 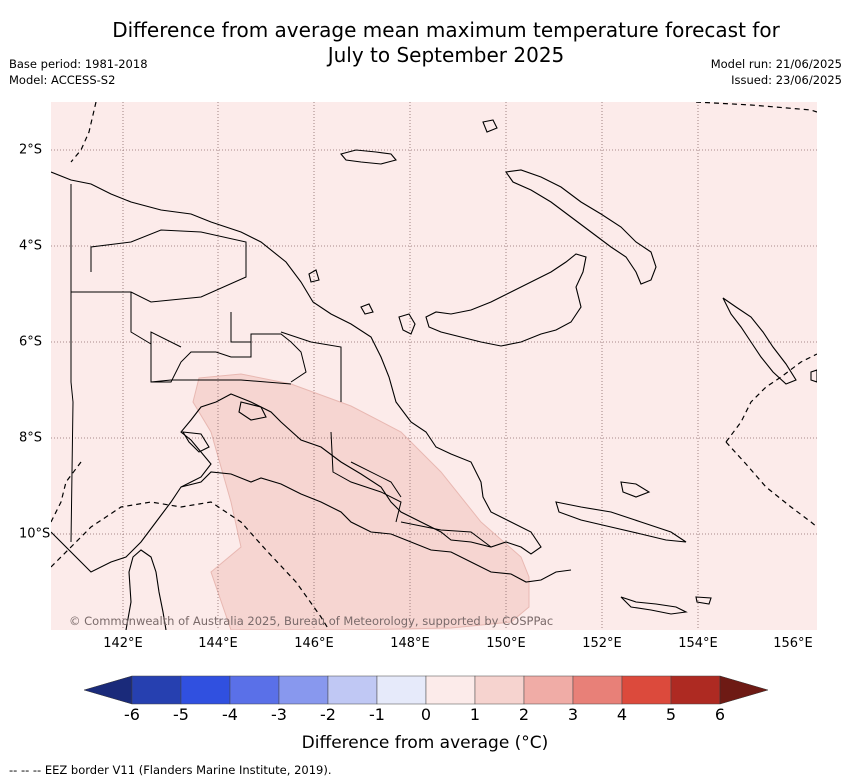 I want to click on x-tick-156e: 156°E, so click(x=793, y=643).